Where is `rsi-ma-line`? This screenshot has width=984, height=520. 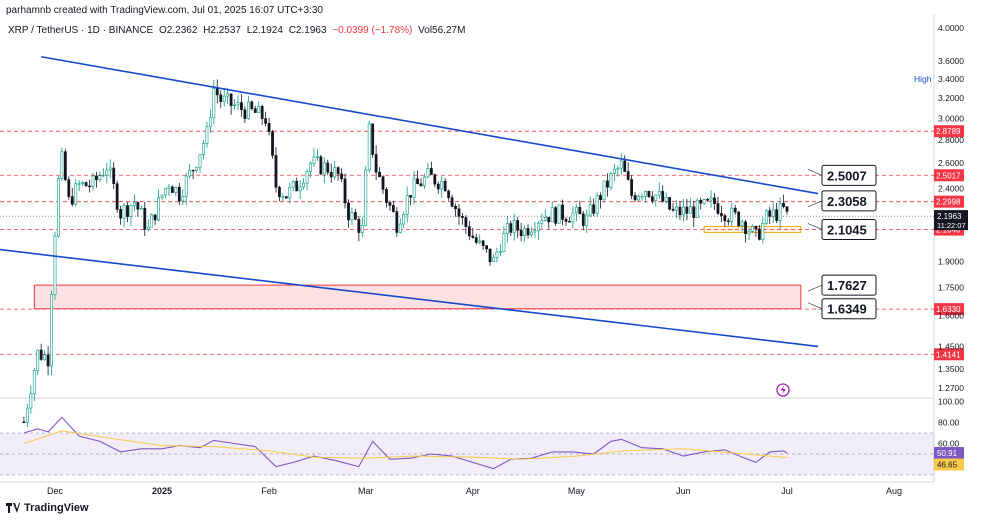 rsi-ma-line is located at coordinates (405, 445).